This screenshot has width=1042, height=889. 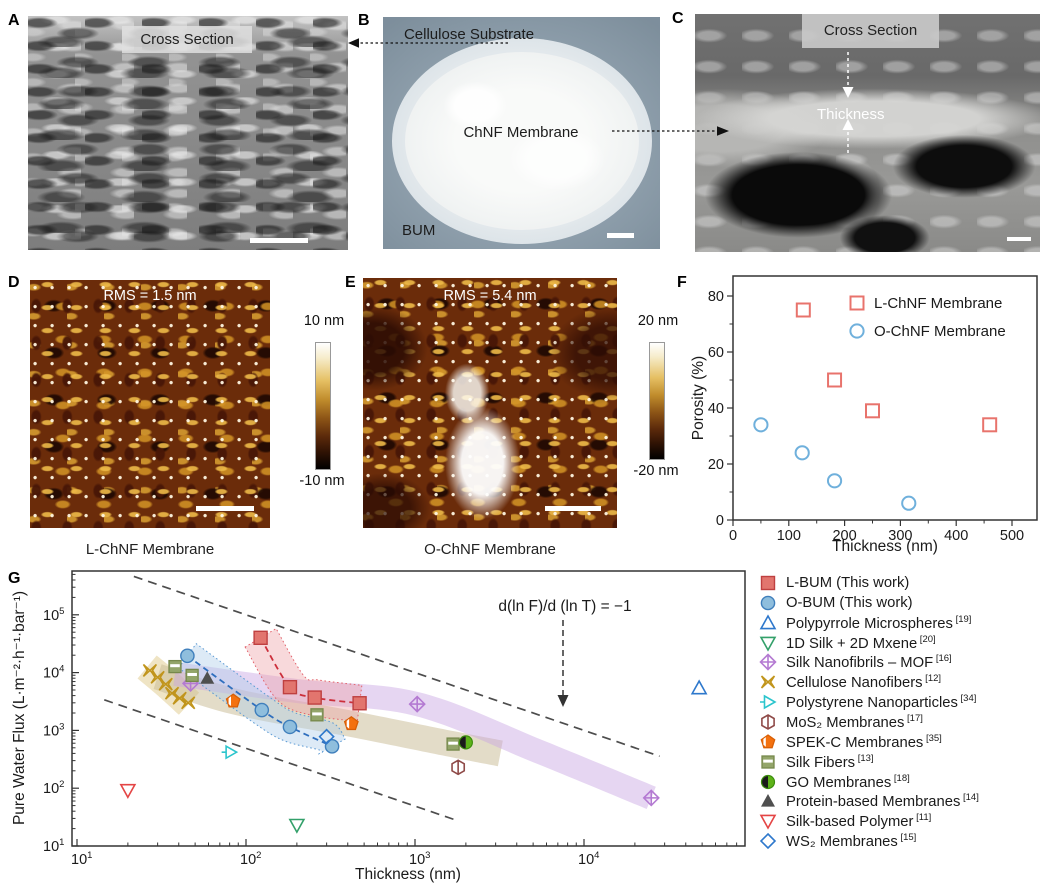 I want to click on series-cnf, so click(x=169, y=686).